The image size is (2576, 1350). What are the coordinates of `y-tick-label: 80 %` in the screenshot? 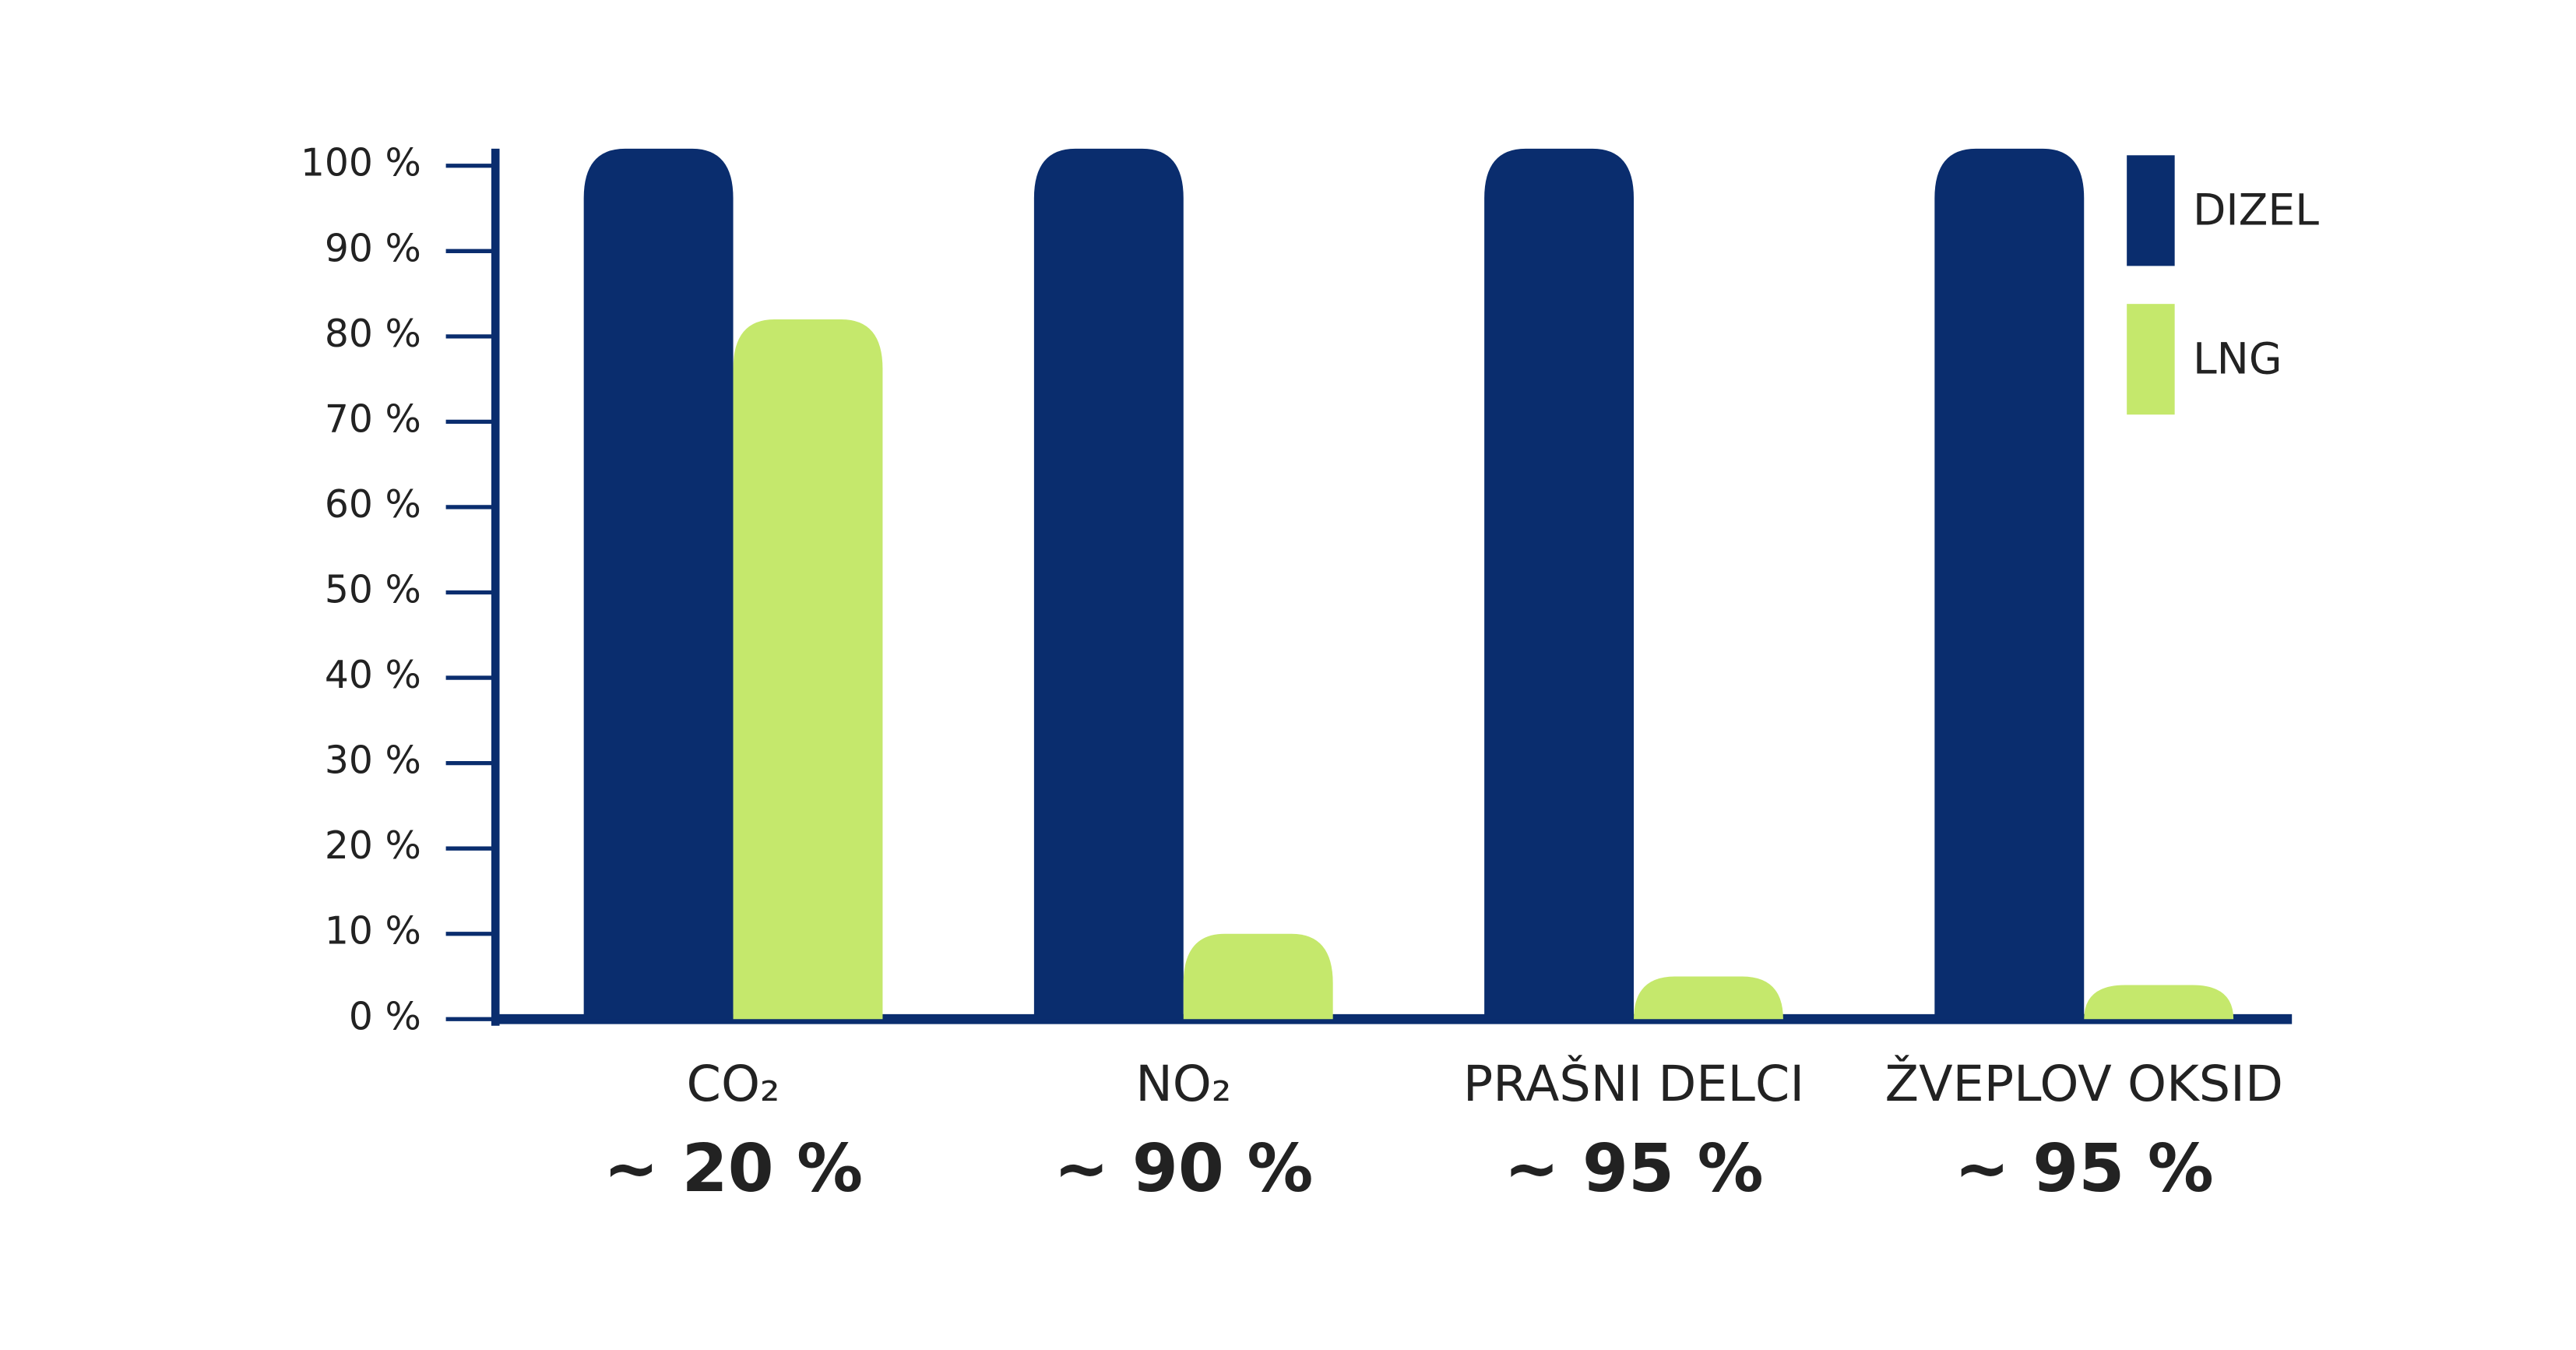 It's located at (373, 334).